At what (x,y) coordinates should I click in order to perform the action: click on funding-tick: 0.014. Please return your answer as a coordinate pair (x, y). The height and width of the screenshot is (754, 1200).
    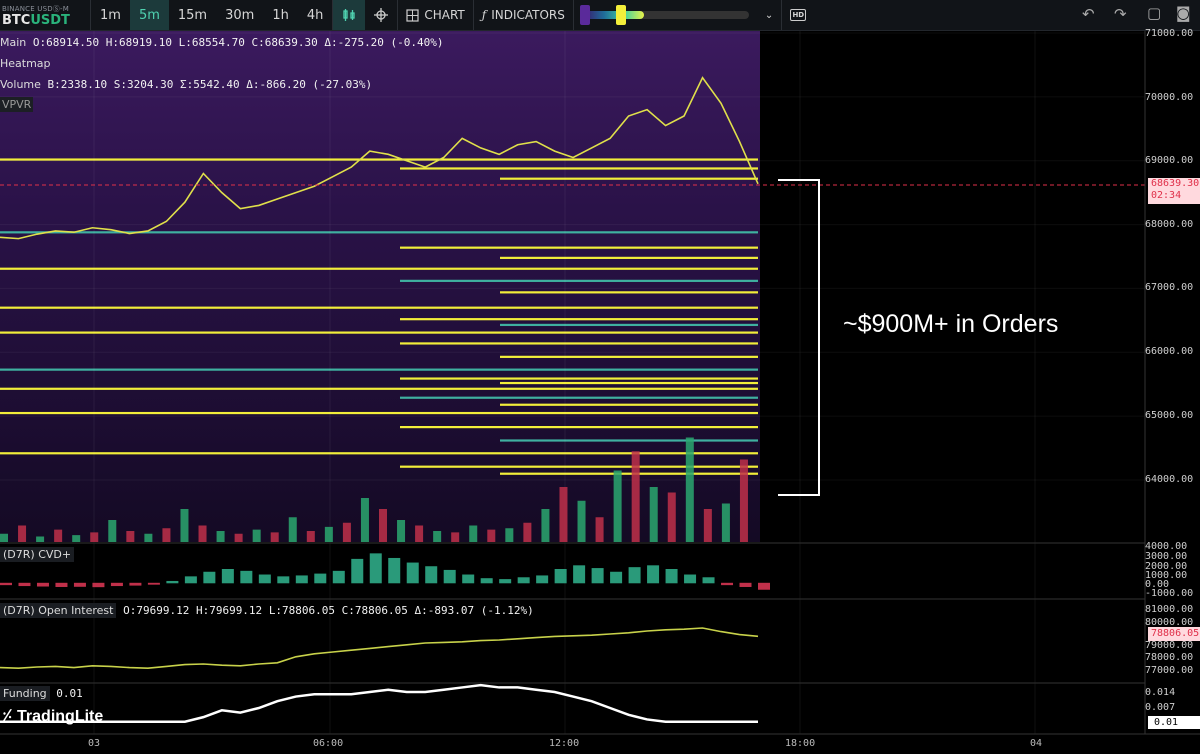
    Looking at the image, I should click on (1160, 692).